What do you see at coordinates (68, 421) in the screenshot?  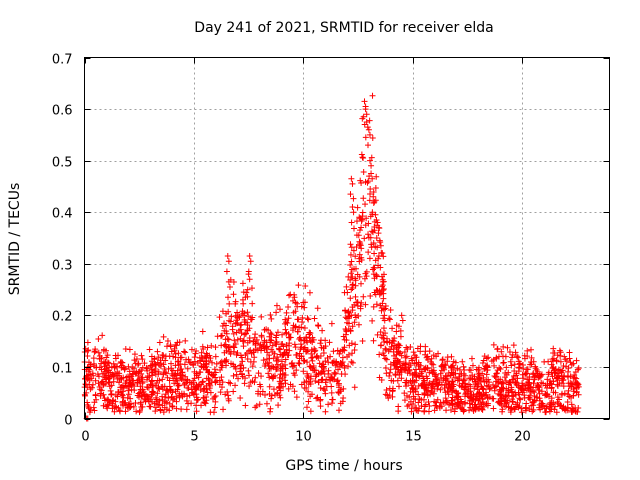 I see `y-tick-label: 0` at bounding box center [68, 421].